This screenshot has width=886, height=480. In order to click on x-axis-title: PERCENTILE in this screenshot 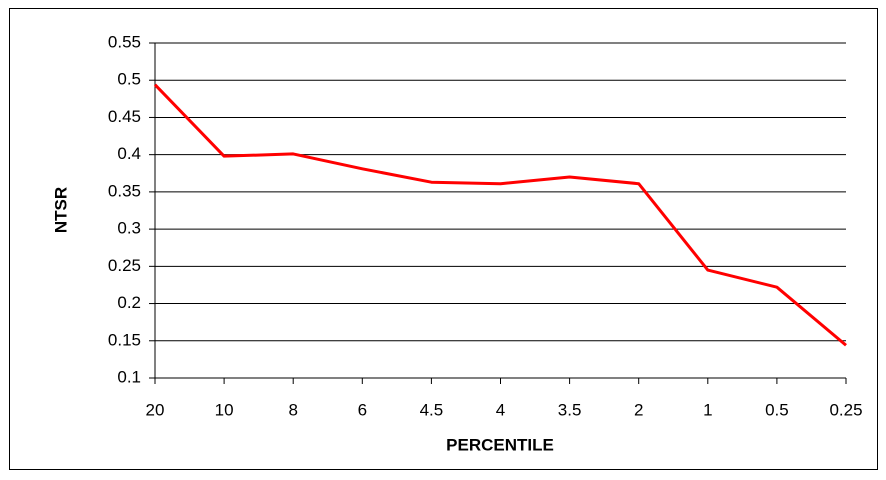, I will do `click(500, 444)`.